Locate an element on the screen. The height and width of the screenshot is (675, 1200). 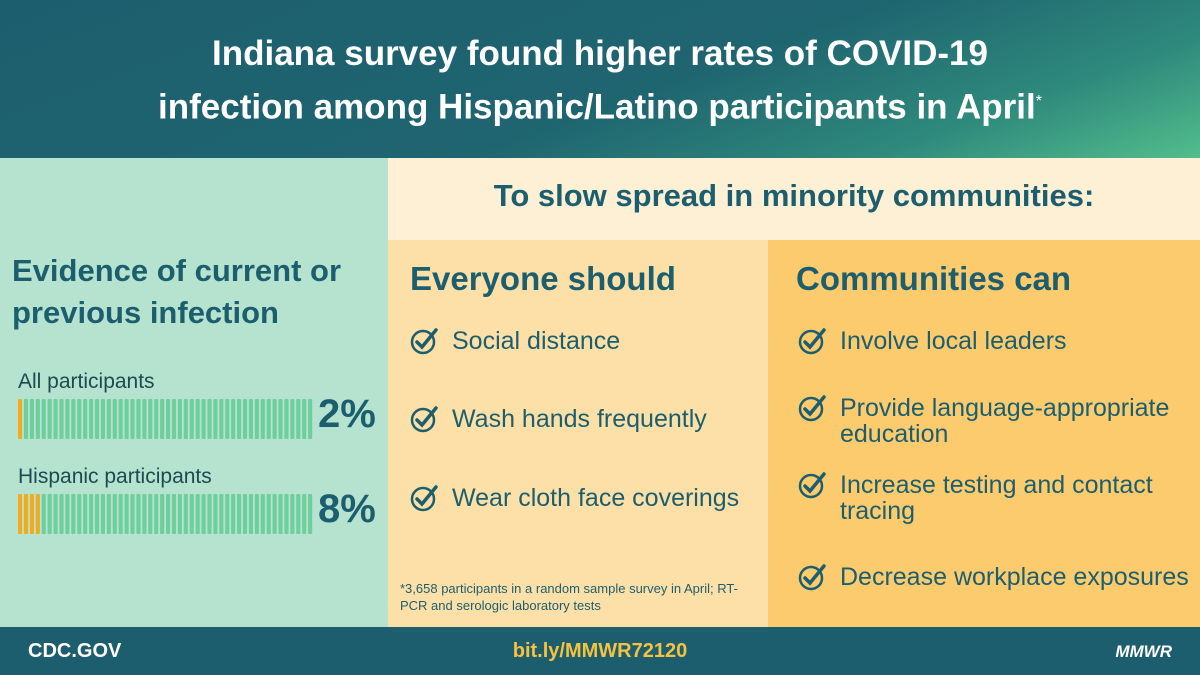
title-asterisk: * is located at coordinates (1038, 101).